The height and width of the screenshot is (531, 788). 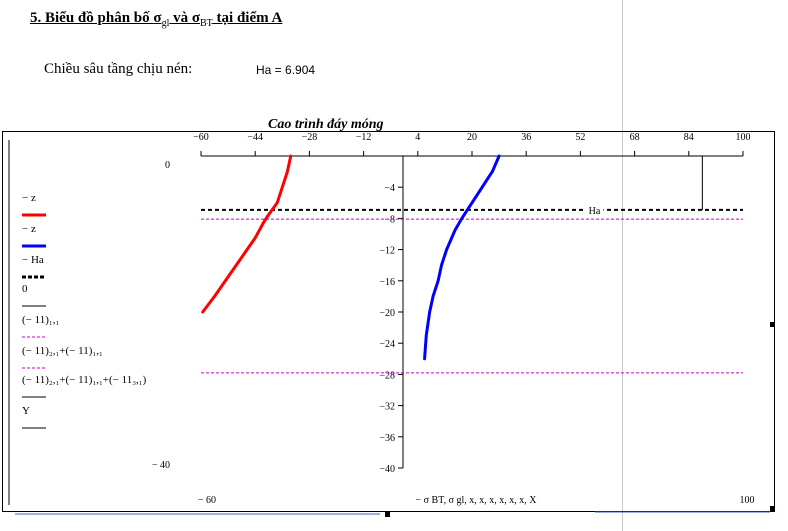 What do you see at coordinates (92, 18) in the screenshot?
I see `heading-prefix: 5. Biểu đồ phân bố` at bounding box center [92, 18].